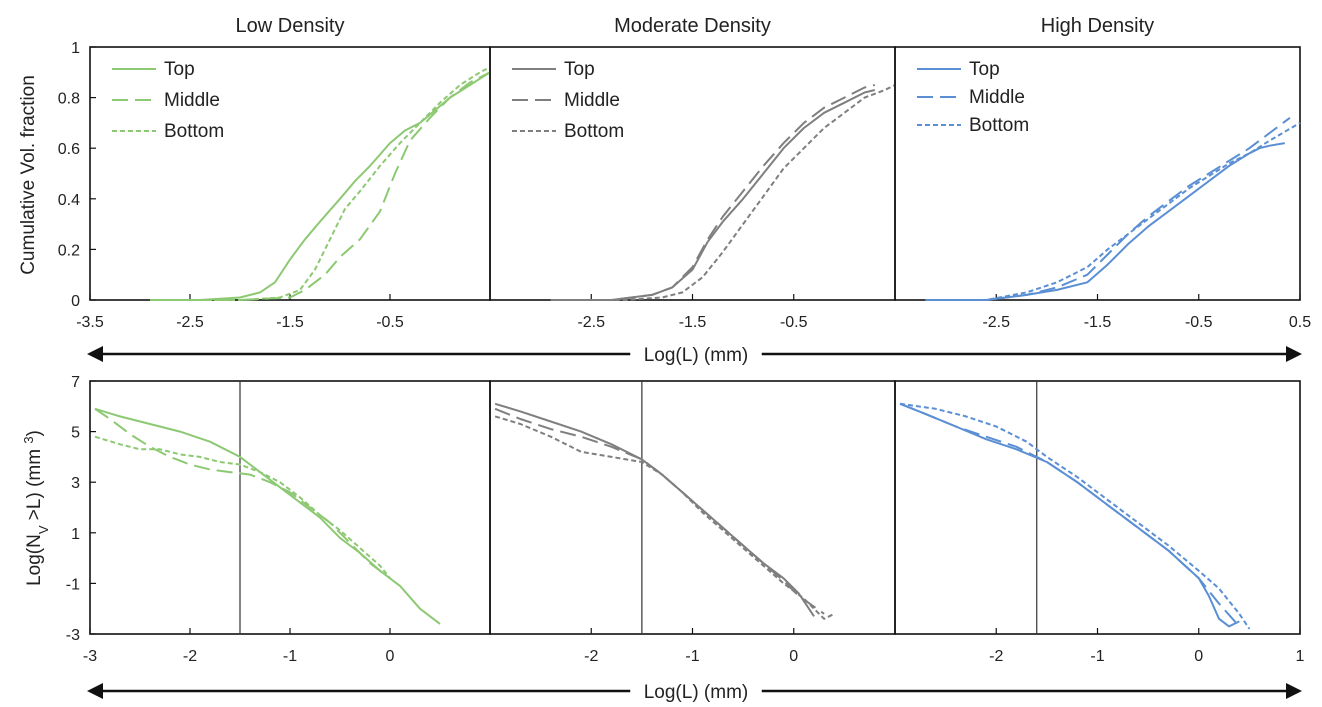 The width and height of the screenshot is (1322, 707). I want to click on panel-title: Moderate Density, so click(692, 26).